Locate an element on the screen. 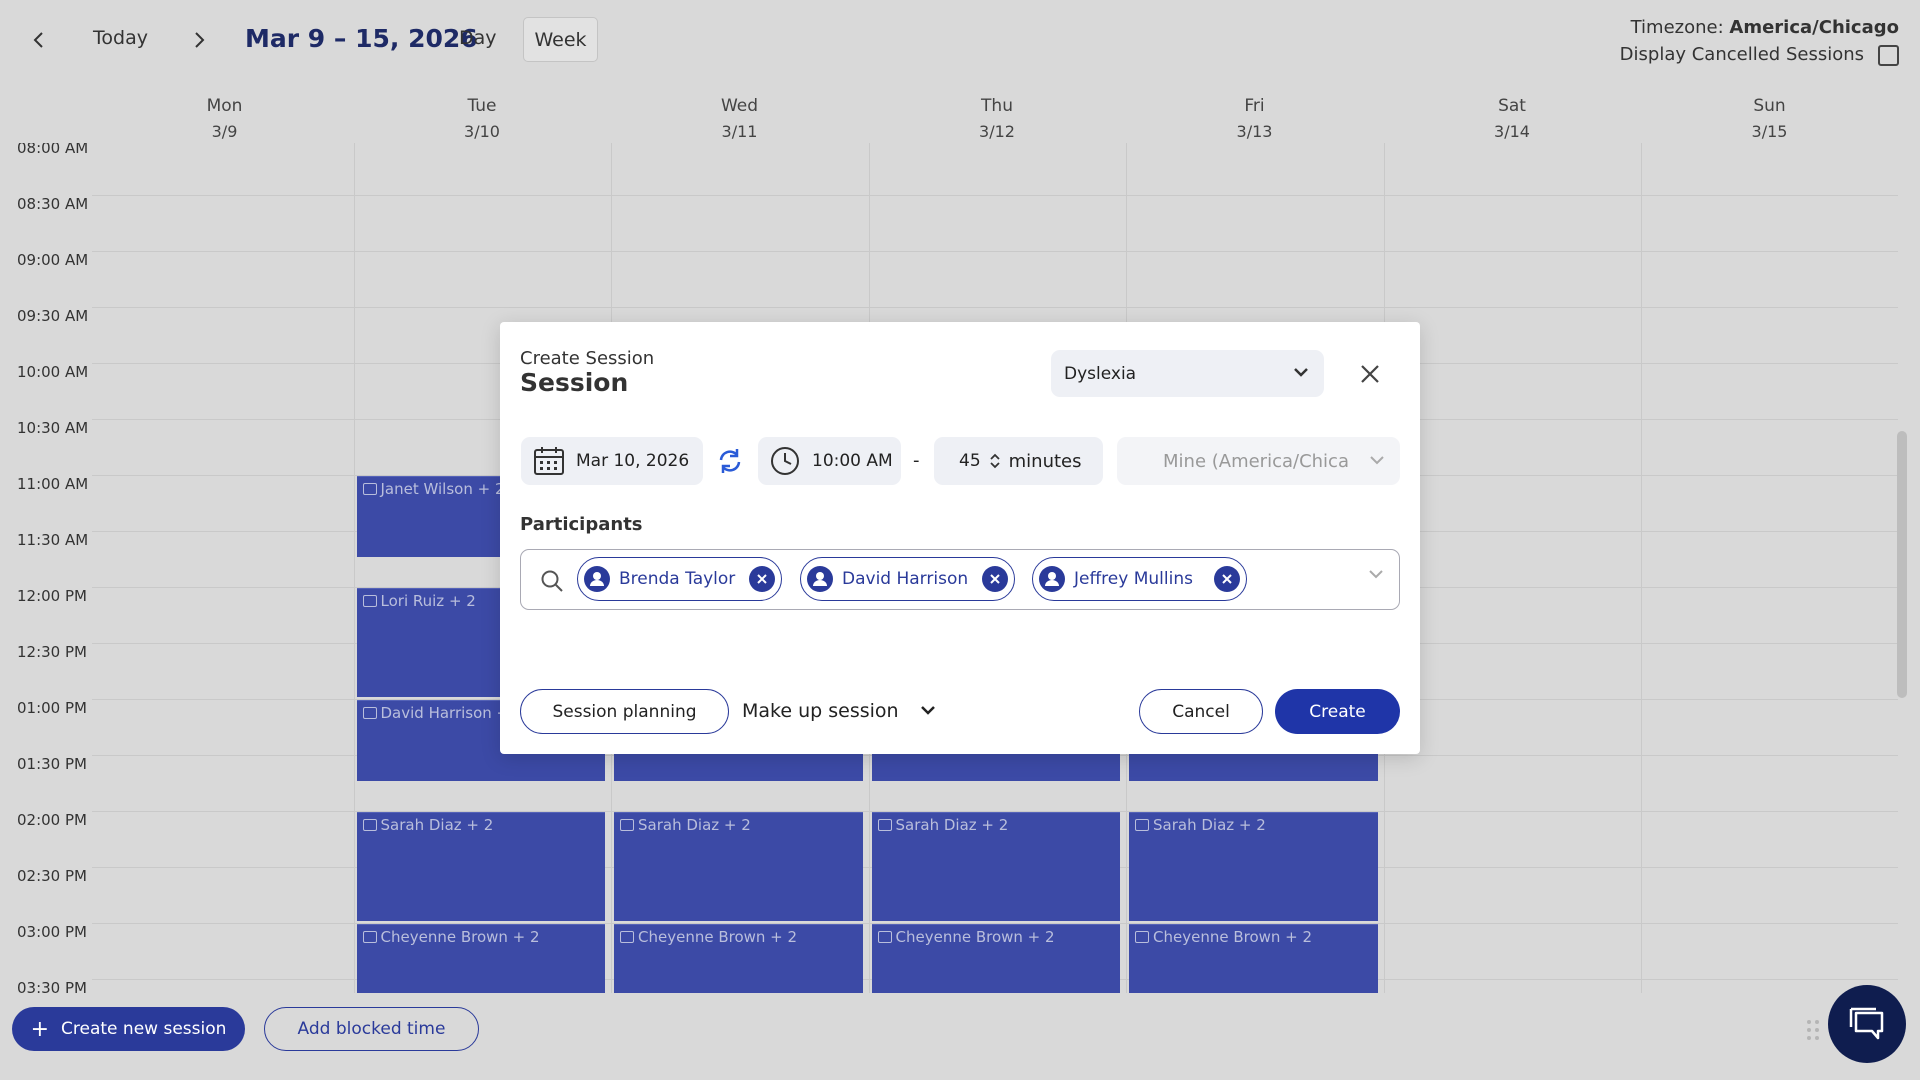 Image resolution: width=1920 pixels, height=1080 pixels. program-select: Dyslexia is located at coordinates (1187, 373).